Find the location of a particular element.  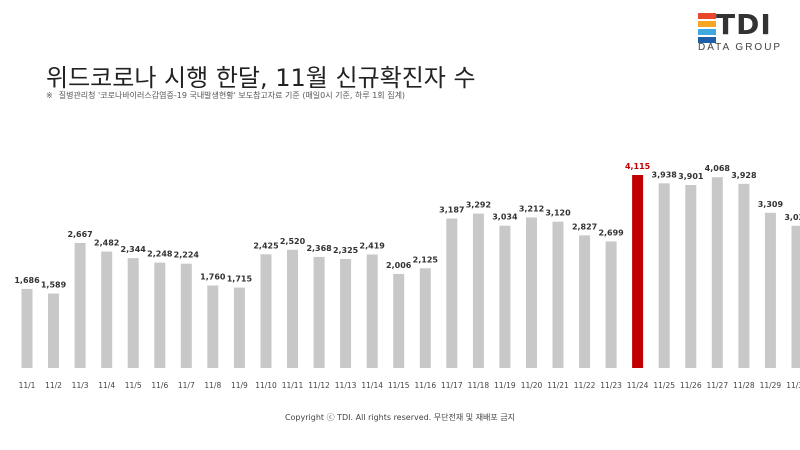

x-tick-label: 11/23 is located at coordinates (611, 385).